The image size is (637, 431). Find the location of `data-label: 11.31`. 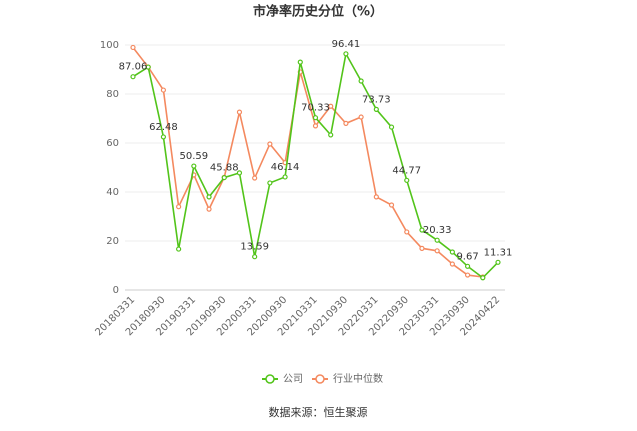

data-label: 11.31 is located at coordinates (498, 252).